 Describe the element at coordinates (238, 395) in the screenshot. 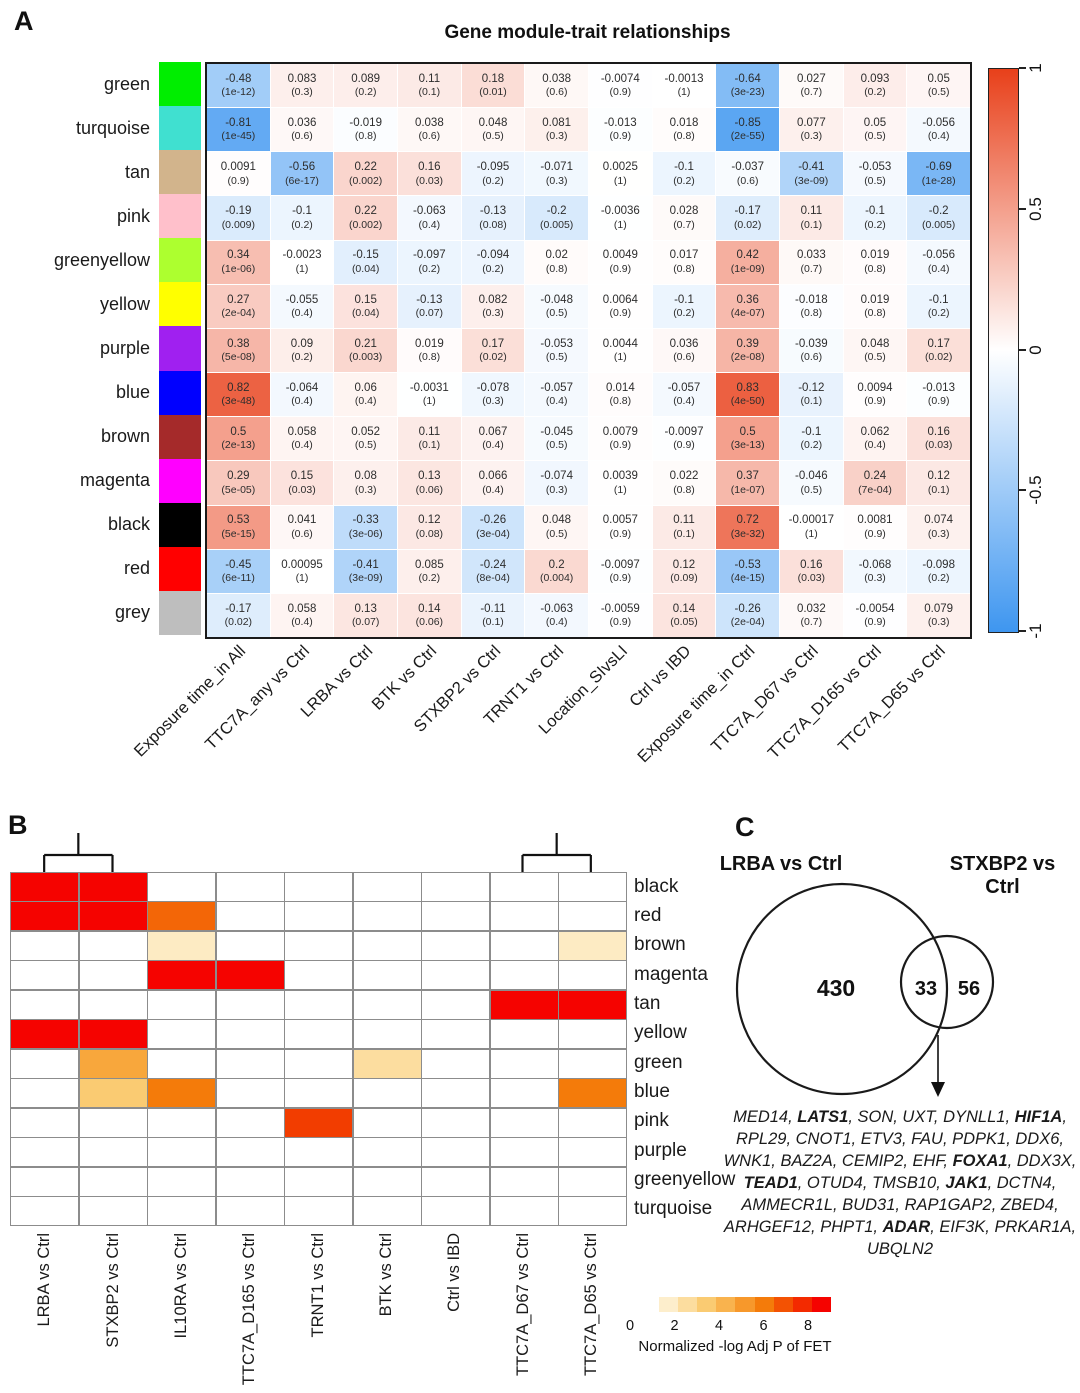

I see `corr-cell: 0.82 (3e-48)` at that location.